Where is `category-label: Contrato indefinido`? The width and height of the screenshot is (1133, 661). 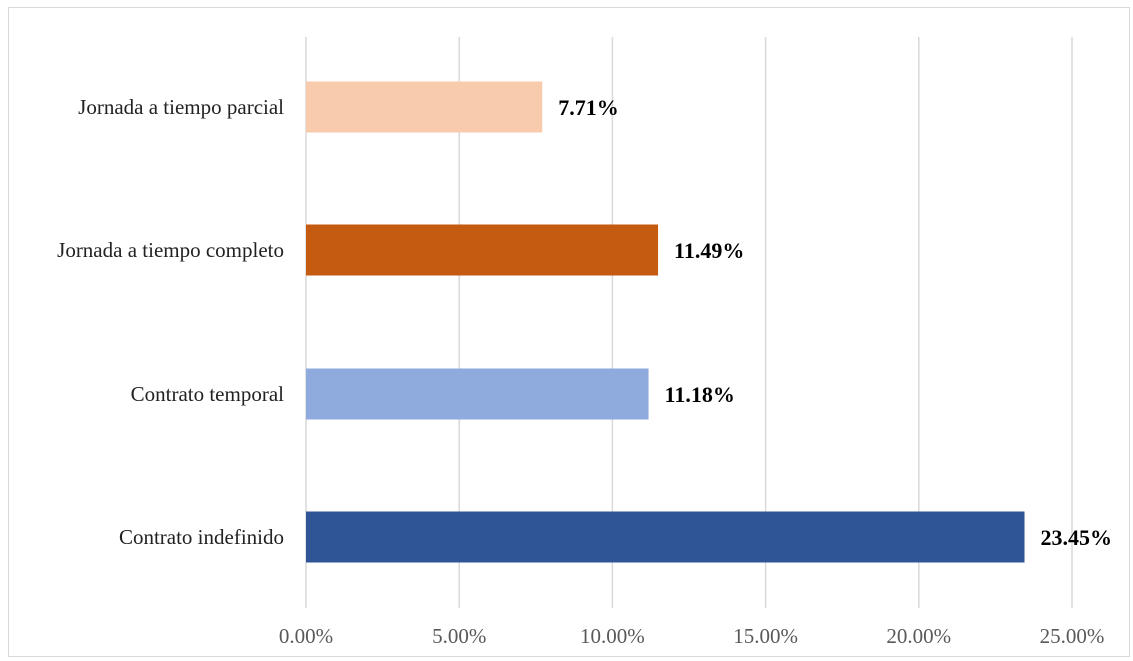
category-label: Contrato indefinido is located at coordinates (201, 537).